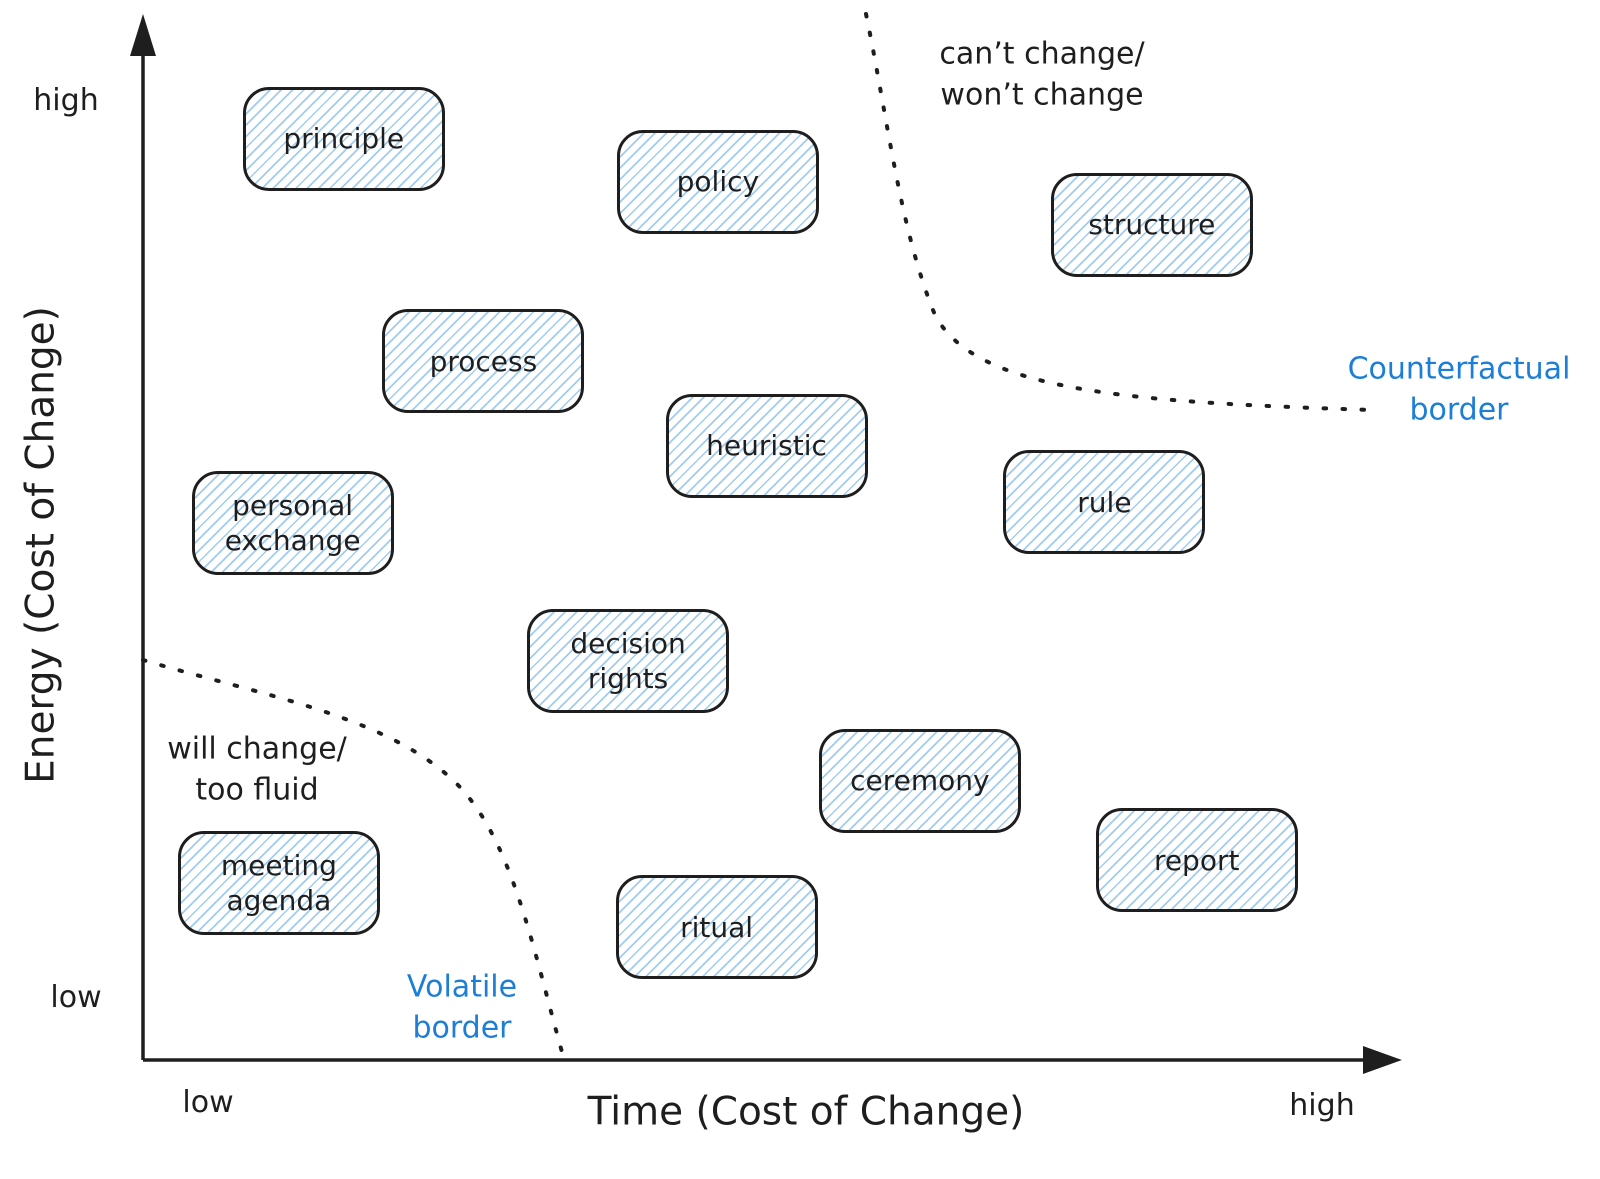 The image size is (1600, 1179). Describe the element at coordinates (41, 545) in the screenshot. I see `y-axis-title: Energy (Cost of Change)` at that location.